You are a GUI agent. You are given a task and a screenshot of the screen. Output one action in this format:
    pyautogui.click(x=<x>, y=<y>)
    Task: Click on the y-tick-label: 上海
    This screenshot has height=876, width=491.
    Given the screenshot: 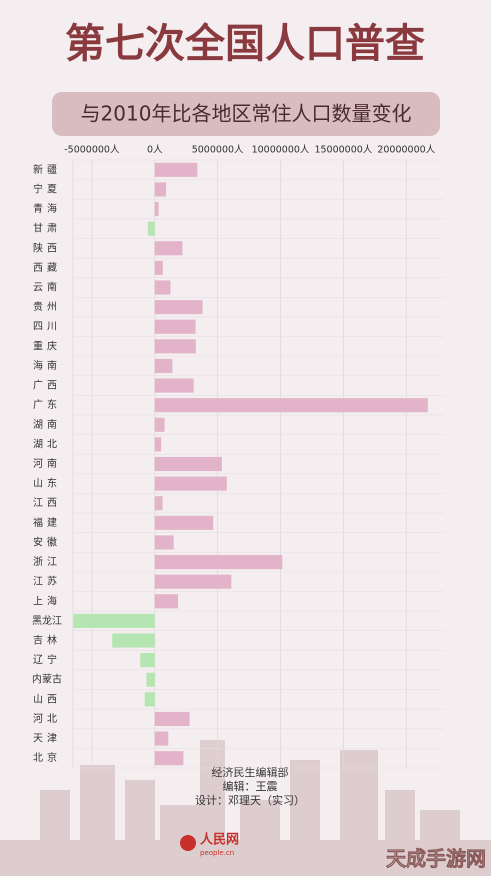 What is the action you would take?
    pyautogui.click(x=47, y=600)
    